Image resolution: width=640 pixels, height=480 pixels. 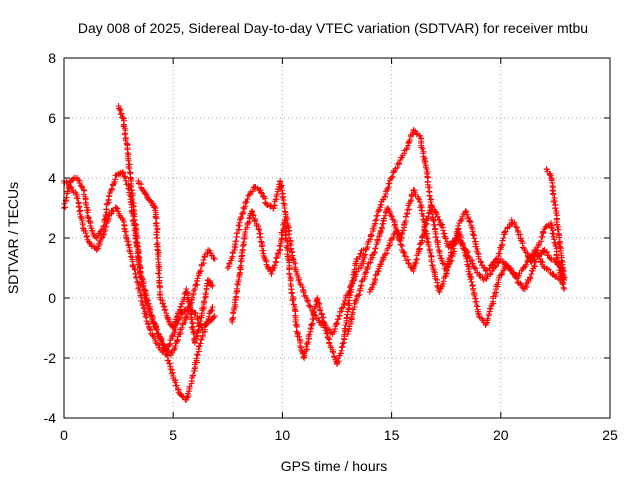 What do you see at coordinates (13, 238) in the screenshot?
I see `y-axis-label: SDTVAR / TECUs` at bounding box center [13, 238].